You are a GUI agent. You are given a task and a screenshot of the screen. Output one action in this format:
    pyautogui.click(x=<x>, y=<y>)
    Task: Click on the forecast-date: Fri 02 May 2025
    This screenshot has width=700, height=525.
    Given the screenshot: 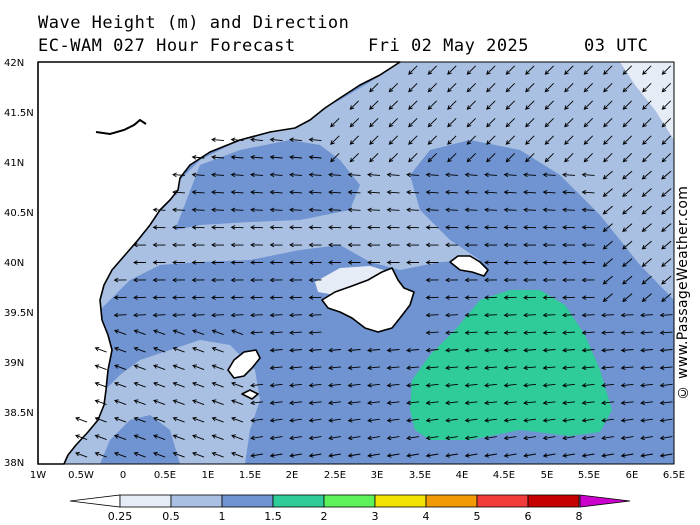 What is the action you would take?
    pyautogui.click(x=449, y=46)
    